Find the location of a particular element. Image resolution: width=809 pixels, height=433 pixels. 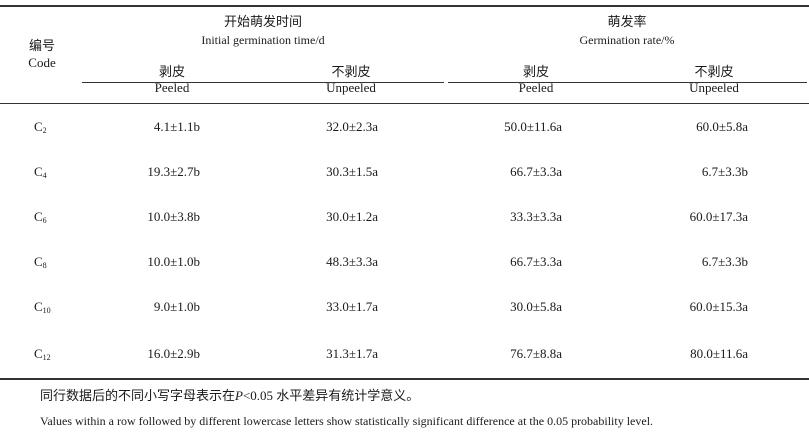

header-code-zh: 编号 is located at coordinates (42, 45).